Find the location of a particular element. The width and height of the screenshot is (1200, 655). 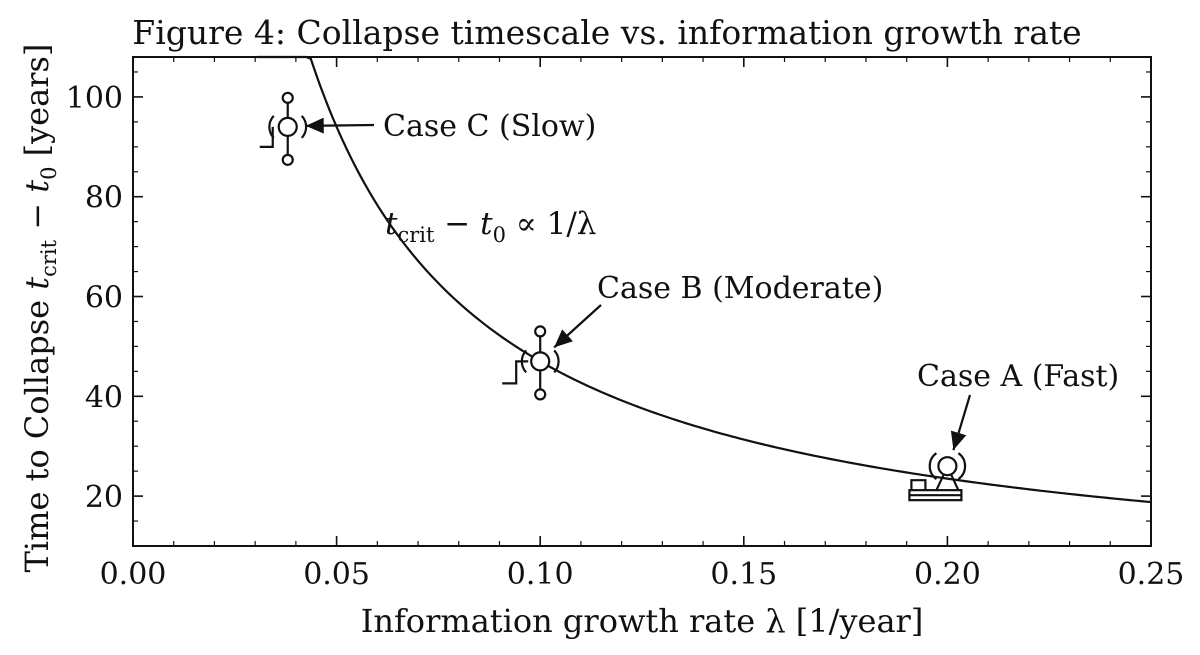

case-b-marker is located at coordinates (531, 363).